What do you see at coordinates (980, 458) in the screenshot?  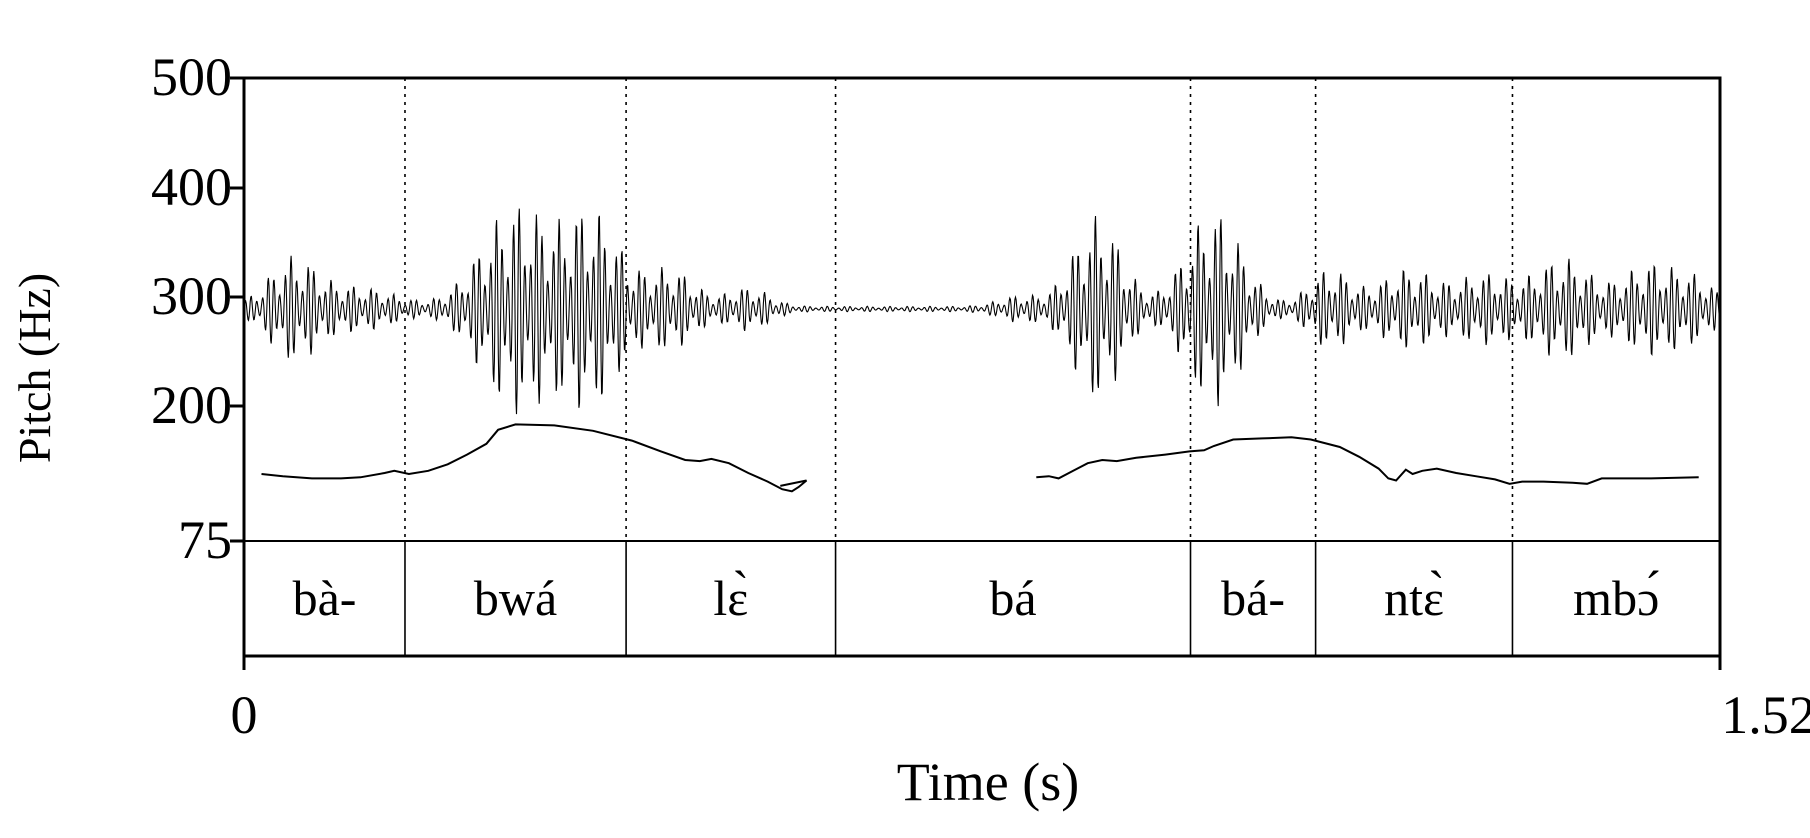 I see `pitch-contour-layer` at bounding box center [980, 458].